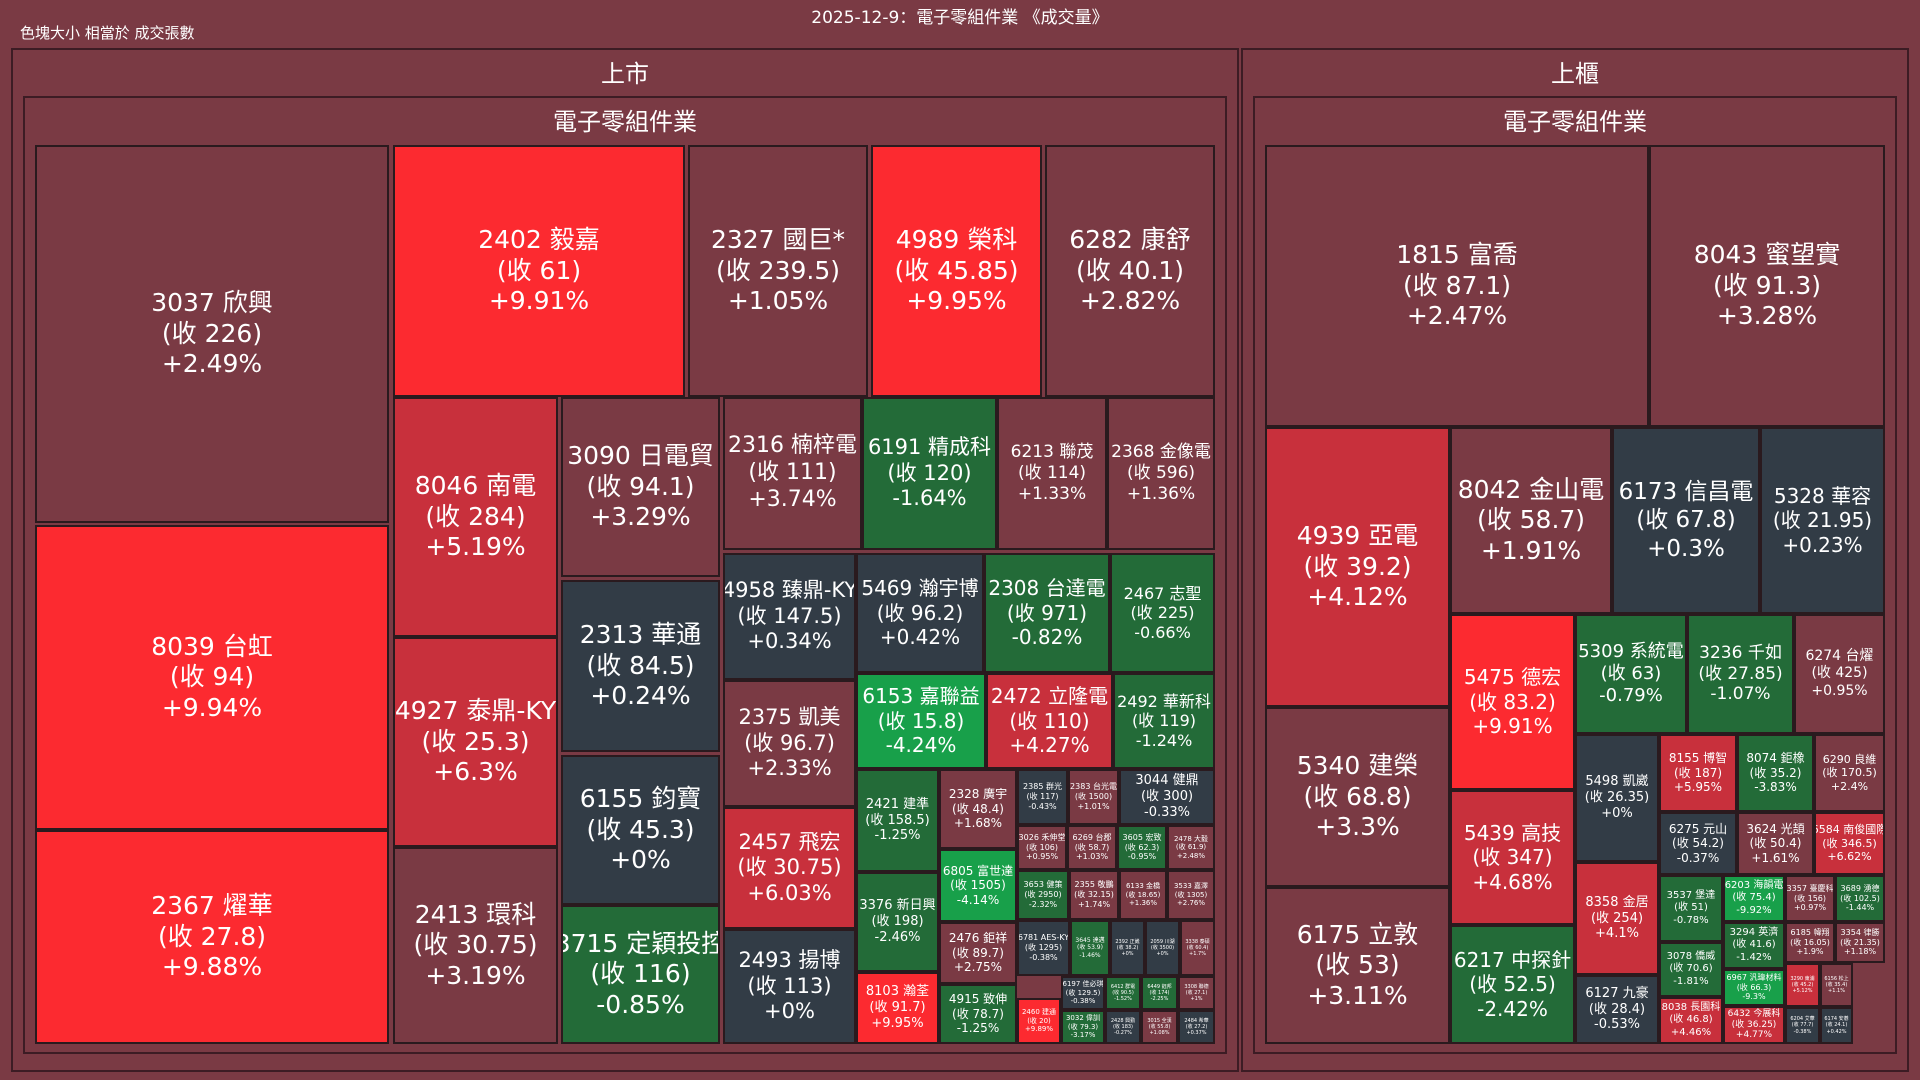 Image resolution: width=1920 pixels, height=1080 pixels. Describe the element at coordinates (1191, 847) in the screenshot. I see `treemap-tile-2478: 2478 大毅 (收 61.9) +2.48%` at that location.